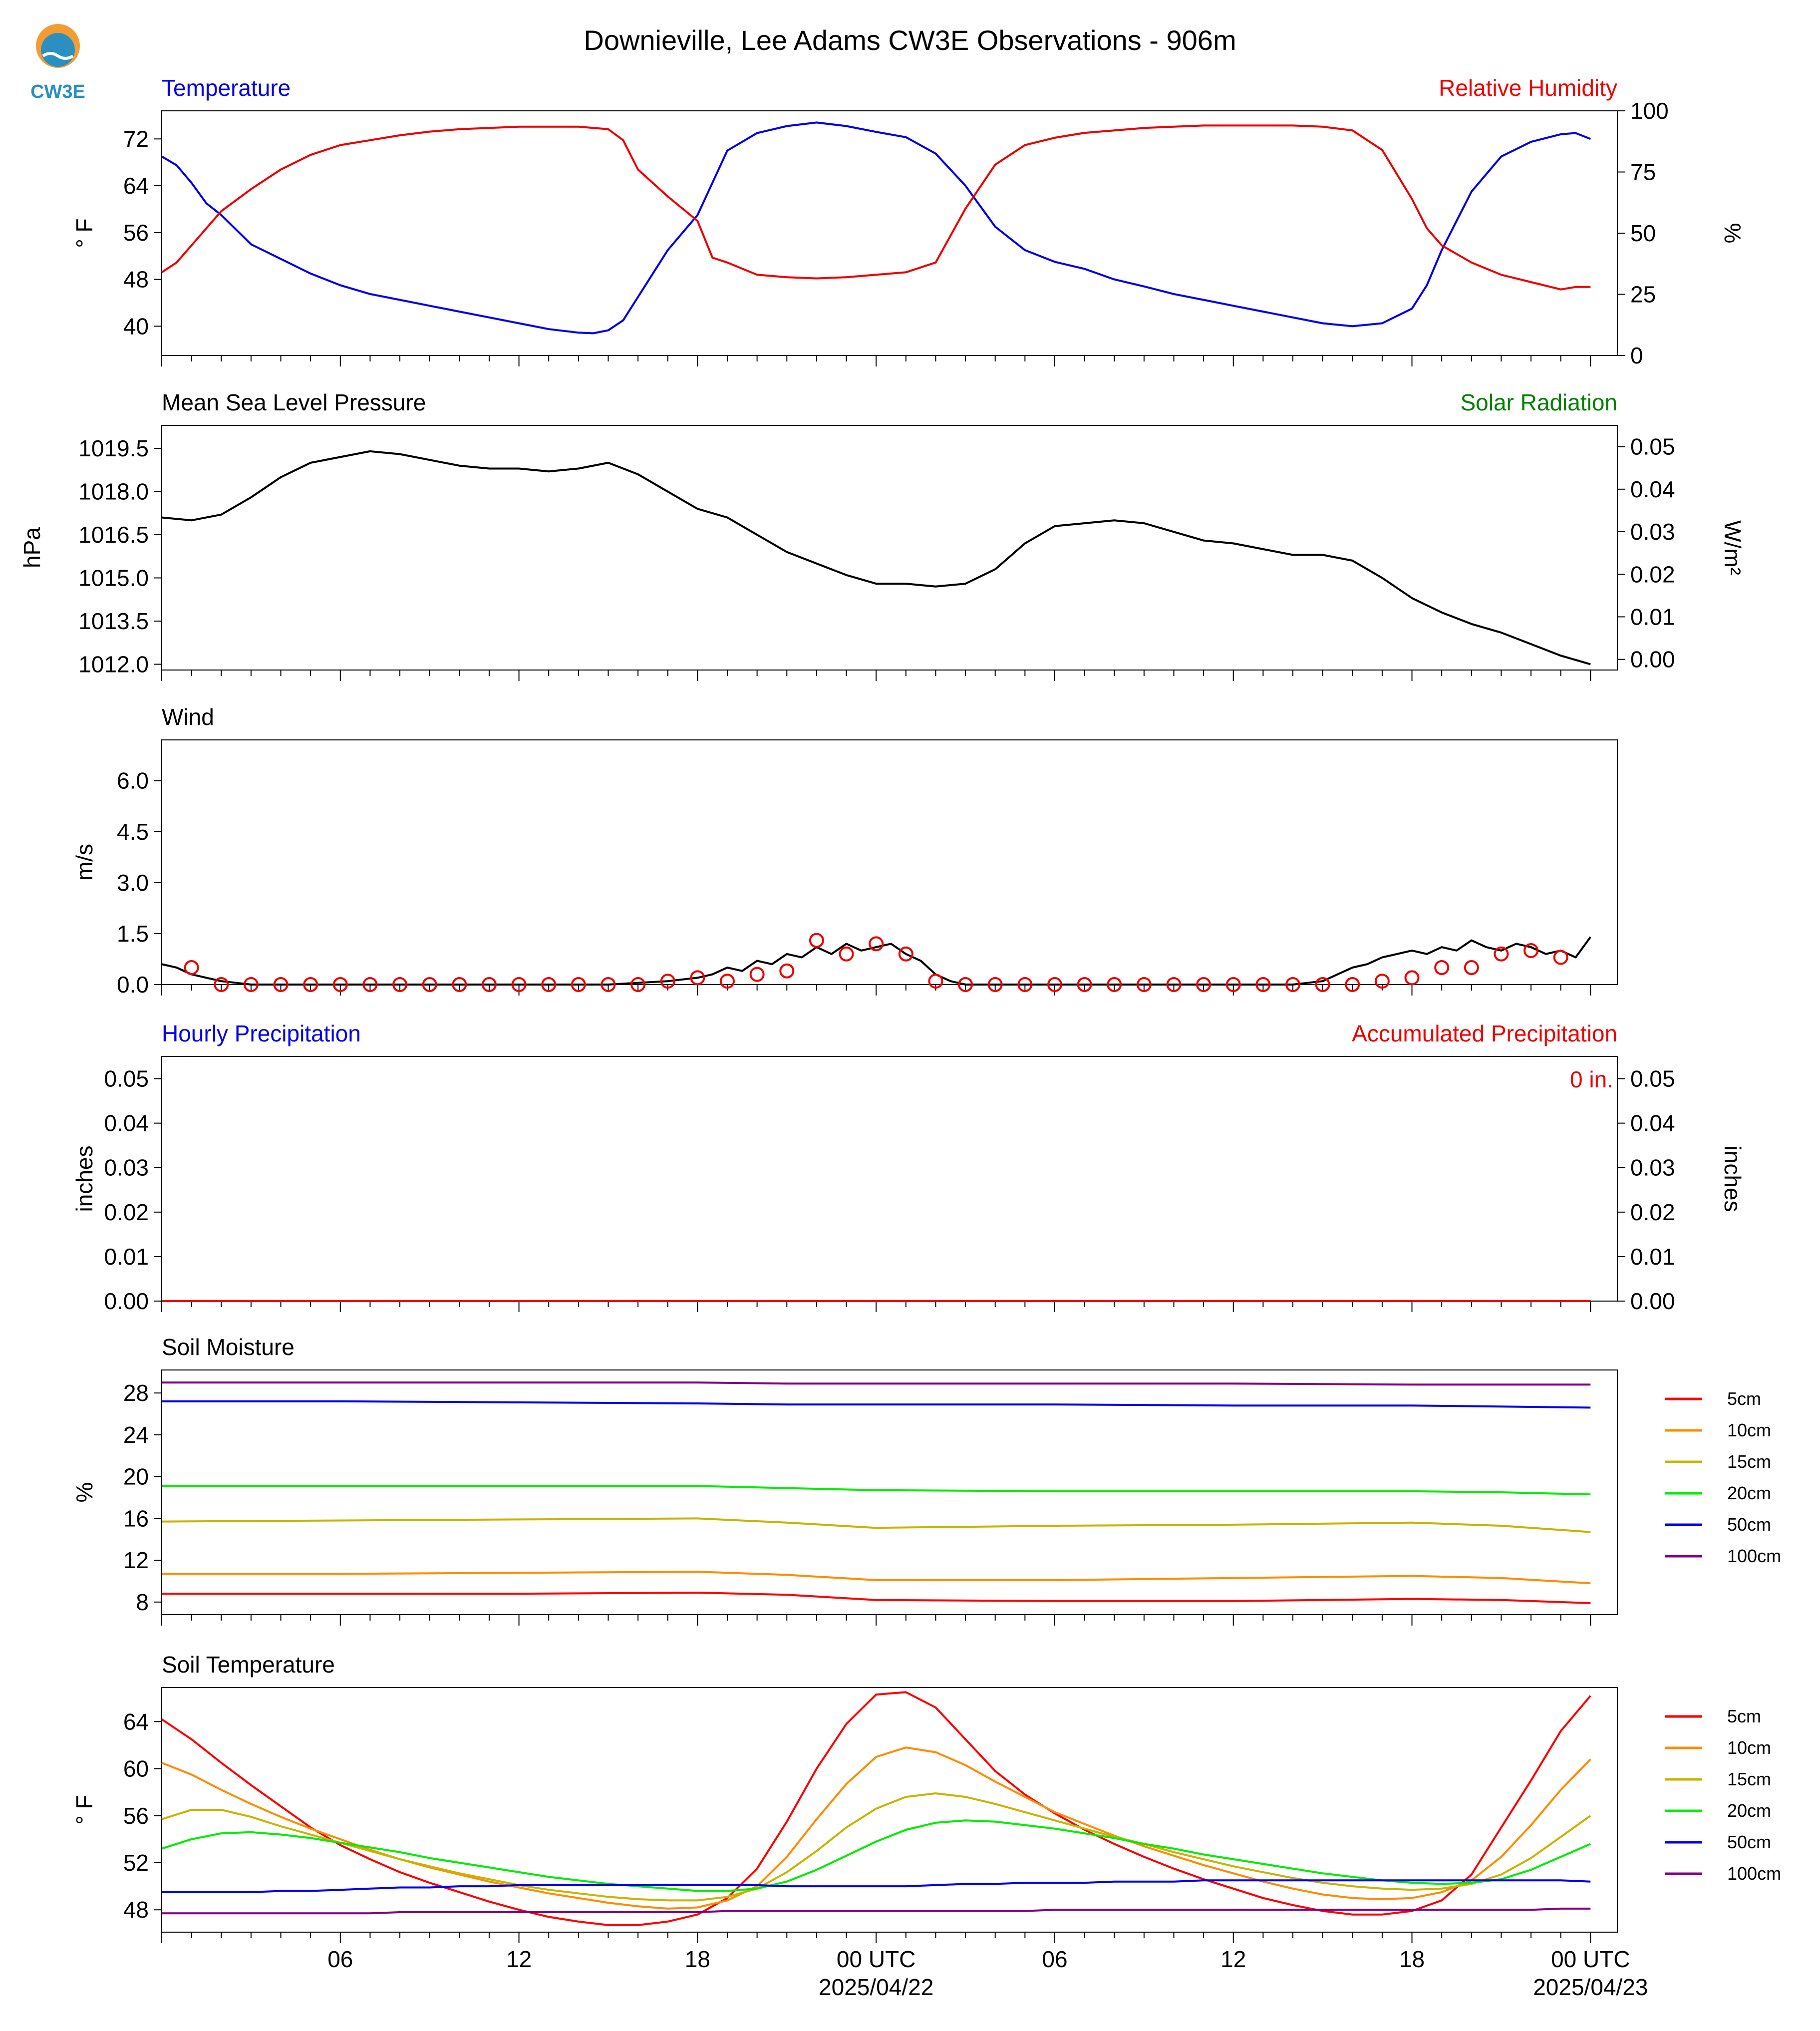 This screenshot has height=2031, width=1820. What do you see at coordinates (1749, 1525) in the screenshot?
I see `legend-label-50cm: 50cm` at bounding box center [1749, 1525].